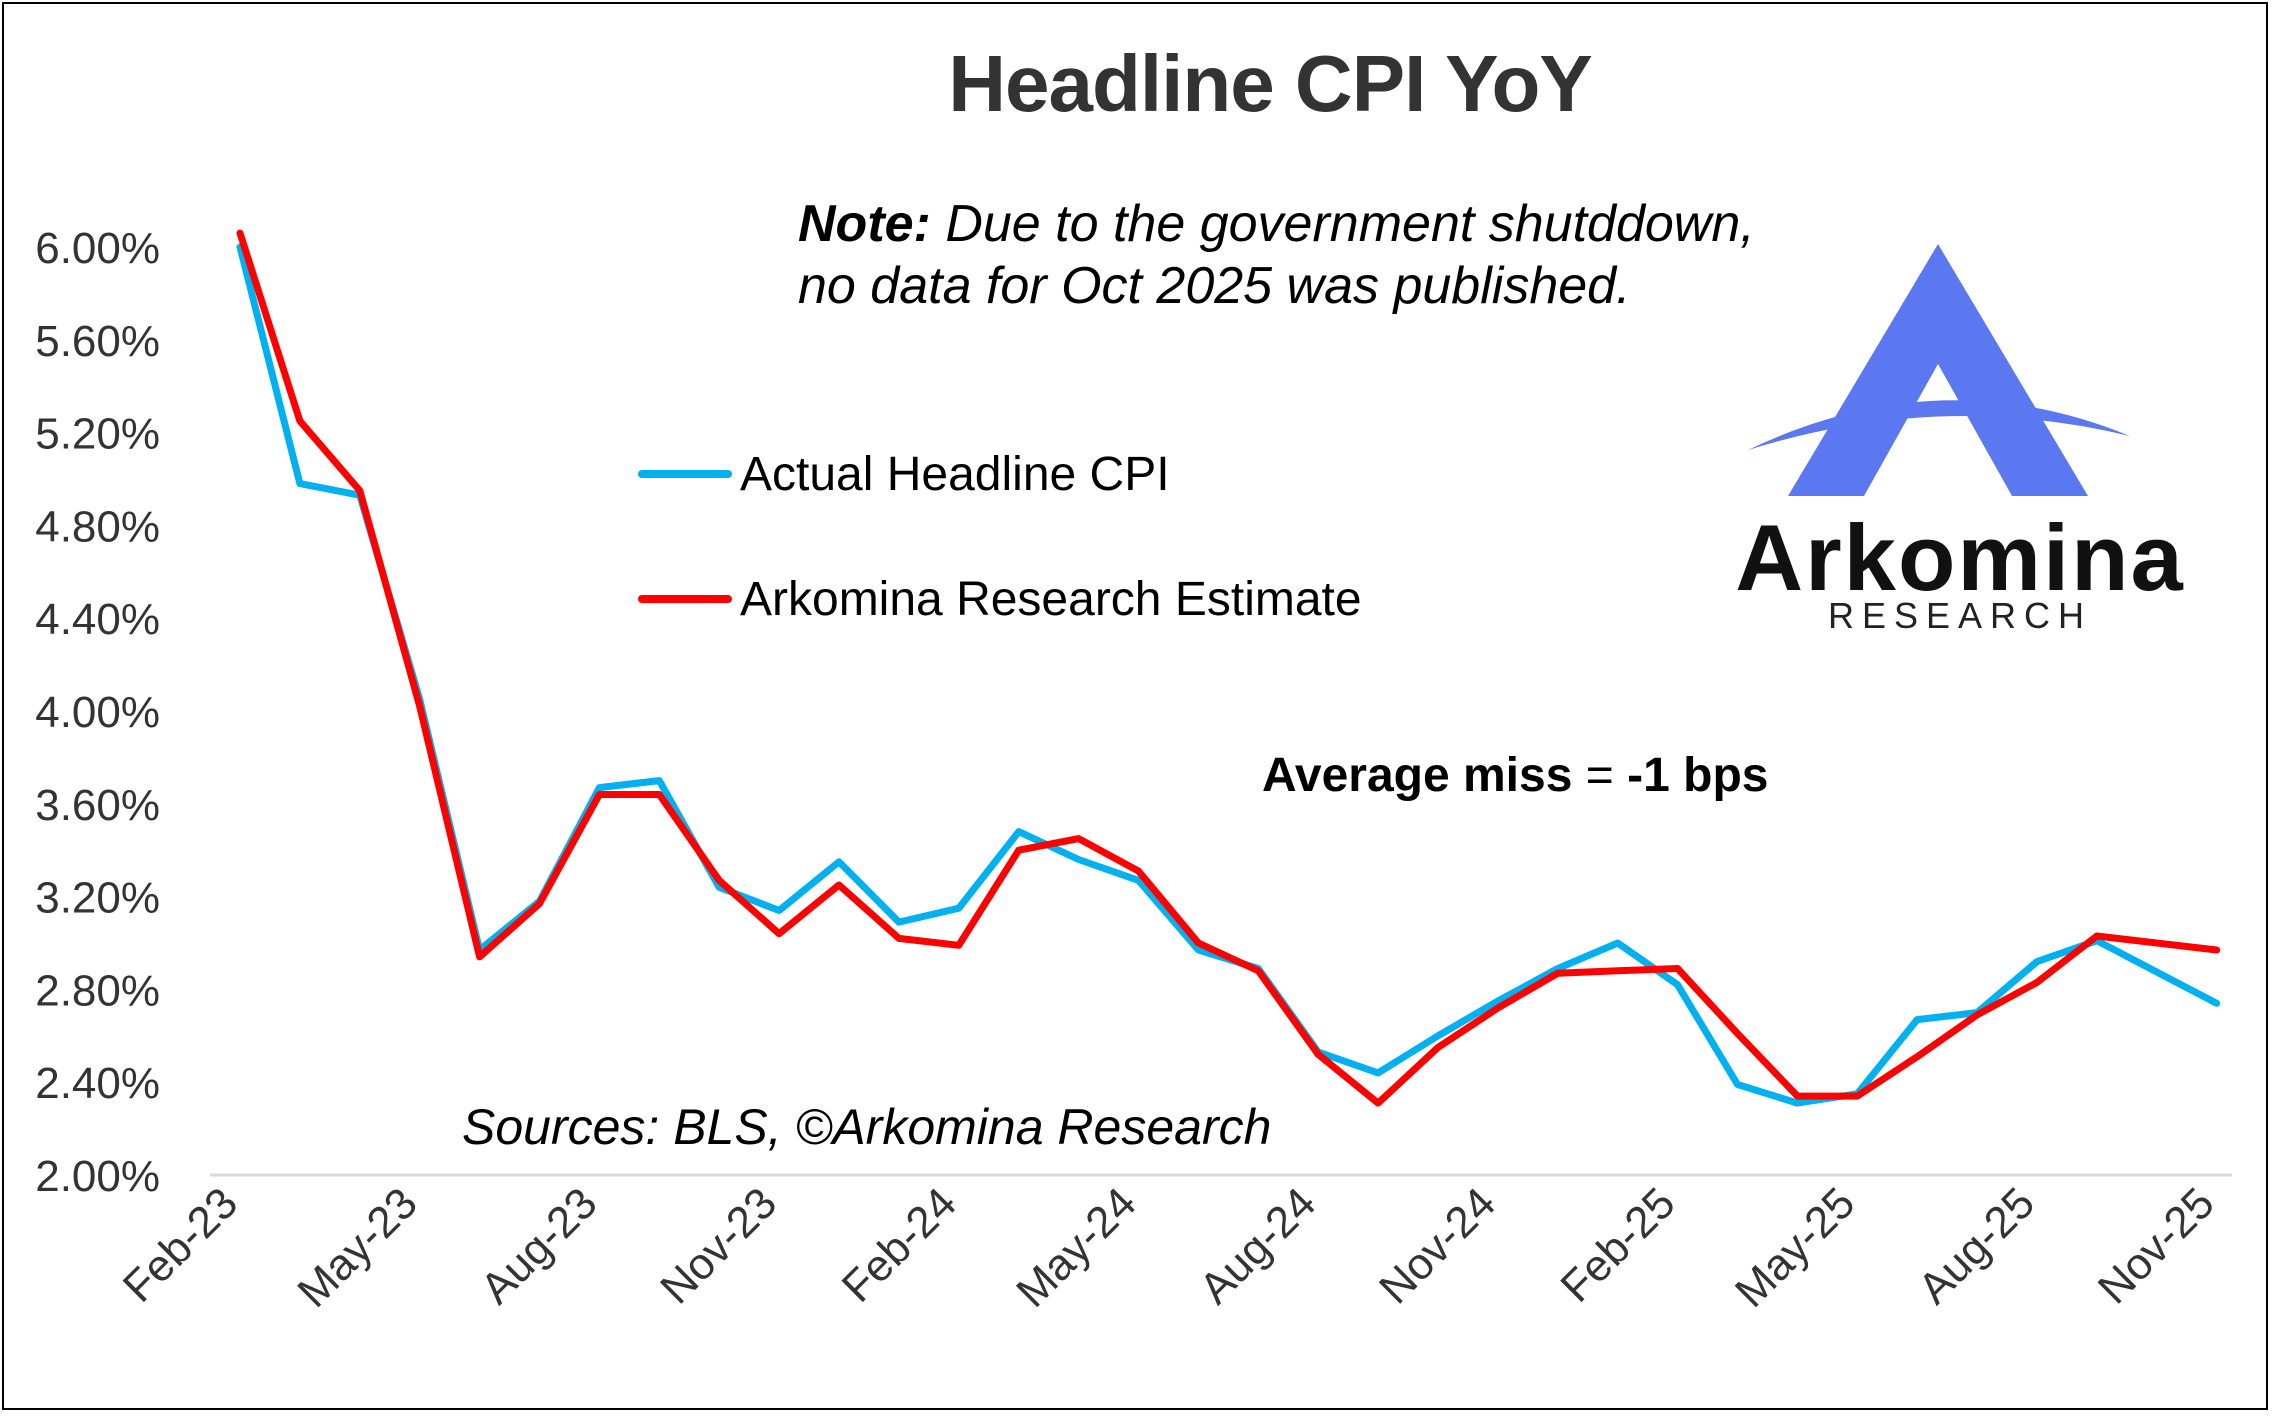  I want to click on legend-swatch-estimate, so click(685, 599).